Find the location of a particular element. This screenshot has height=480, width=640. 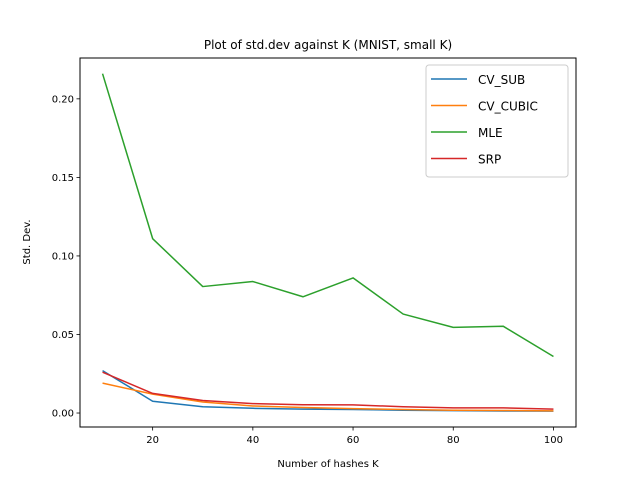

legend-box is located at coordinates (497, 121).